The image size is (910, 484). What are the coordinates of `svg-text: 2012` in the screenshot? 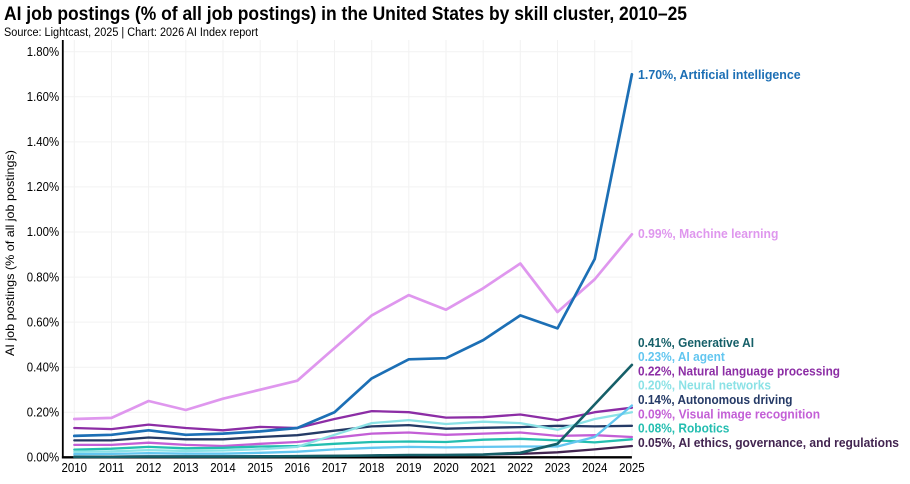 It's located at (149, 468).